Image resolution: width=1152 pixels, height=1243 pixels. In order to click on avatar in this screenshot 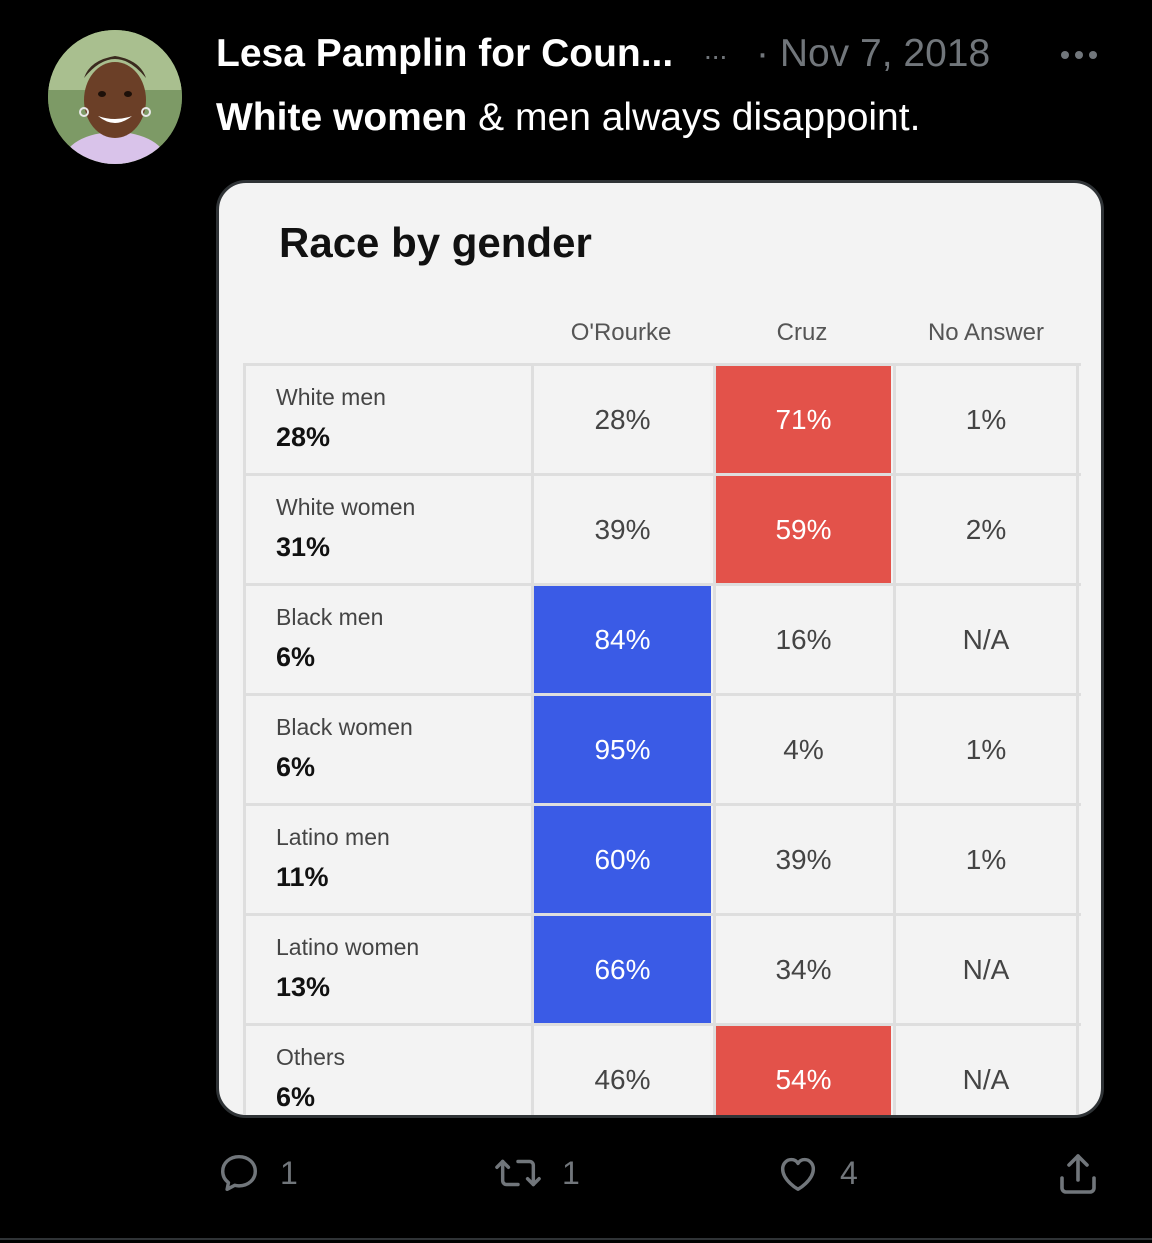, I will do `click(115, 97)`.